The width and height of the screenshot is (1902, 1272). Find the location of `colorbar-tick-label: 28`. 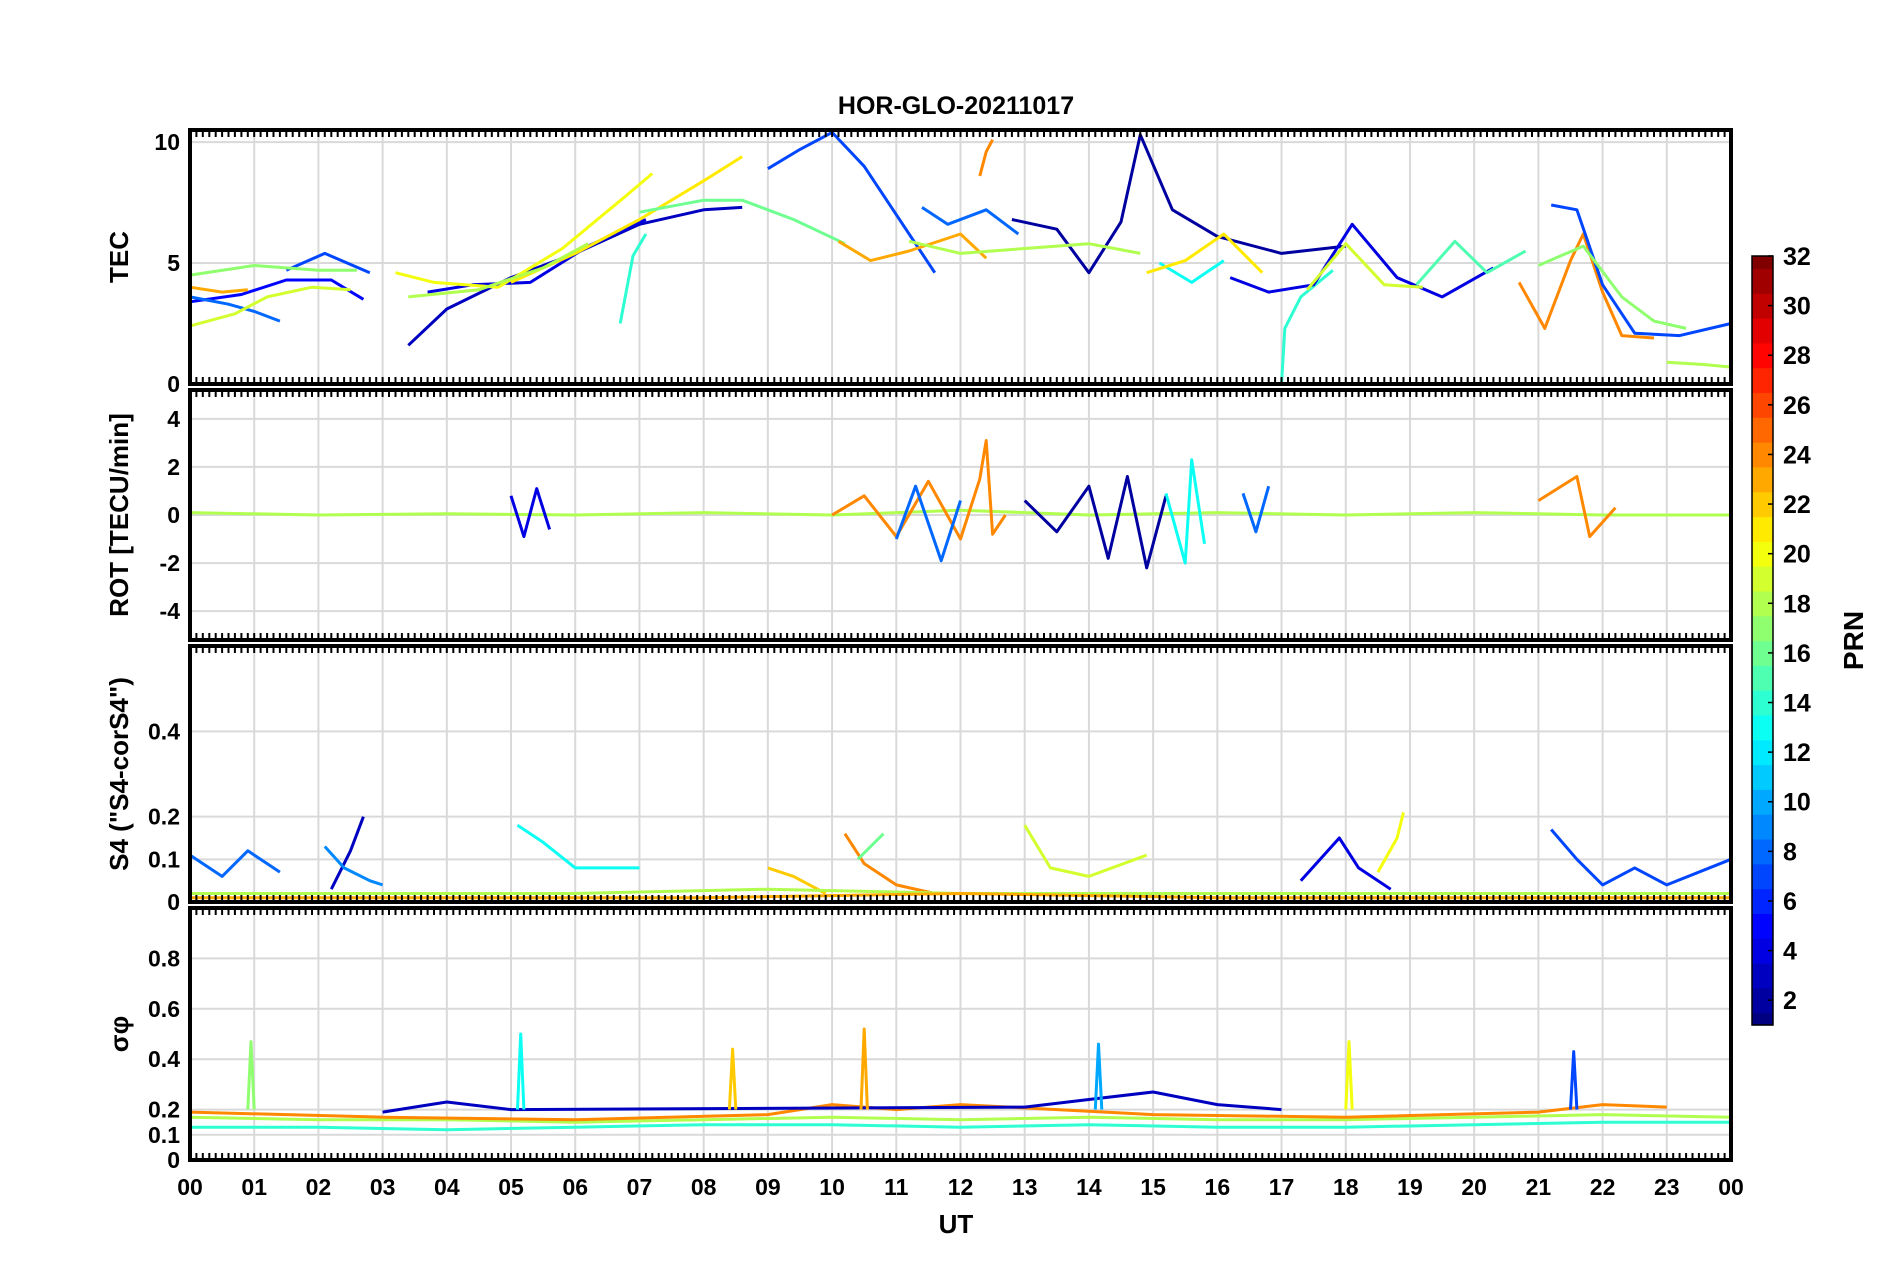

colorbar-tick-label: 28 is located at coordinates (1797, 356).